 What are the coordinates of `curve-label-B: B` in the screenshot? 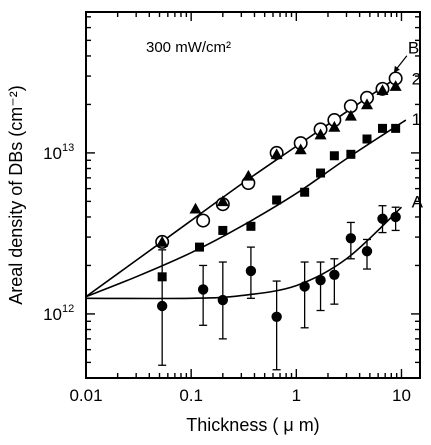 It's located at (413, 48).